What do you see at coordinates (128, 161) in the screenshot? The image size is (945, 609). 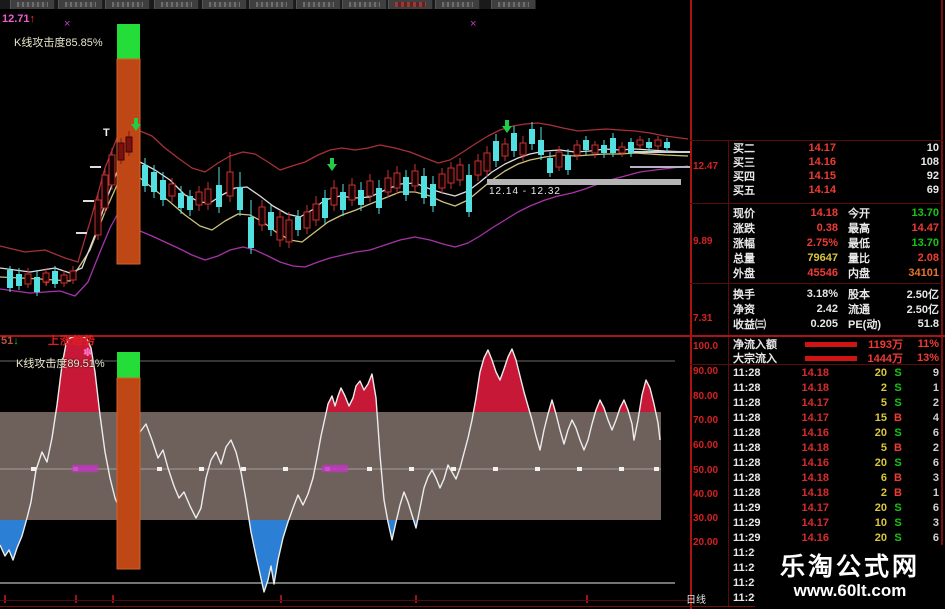 I see `main-bar-orange` at bounding box center [128, 161].